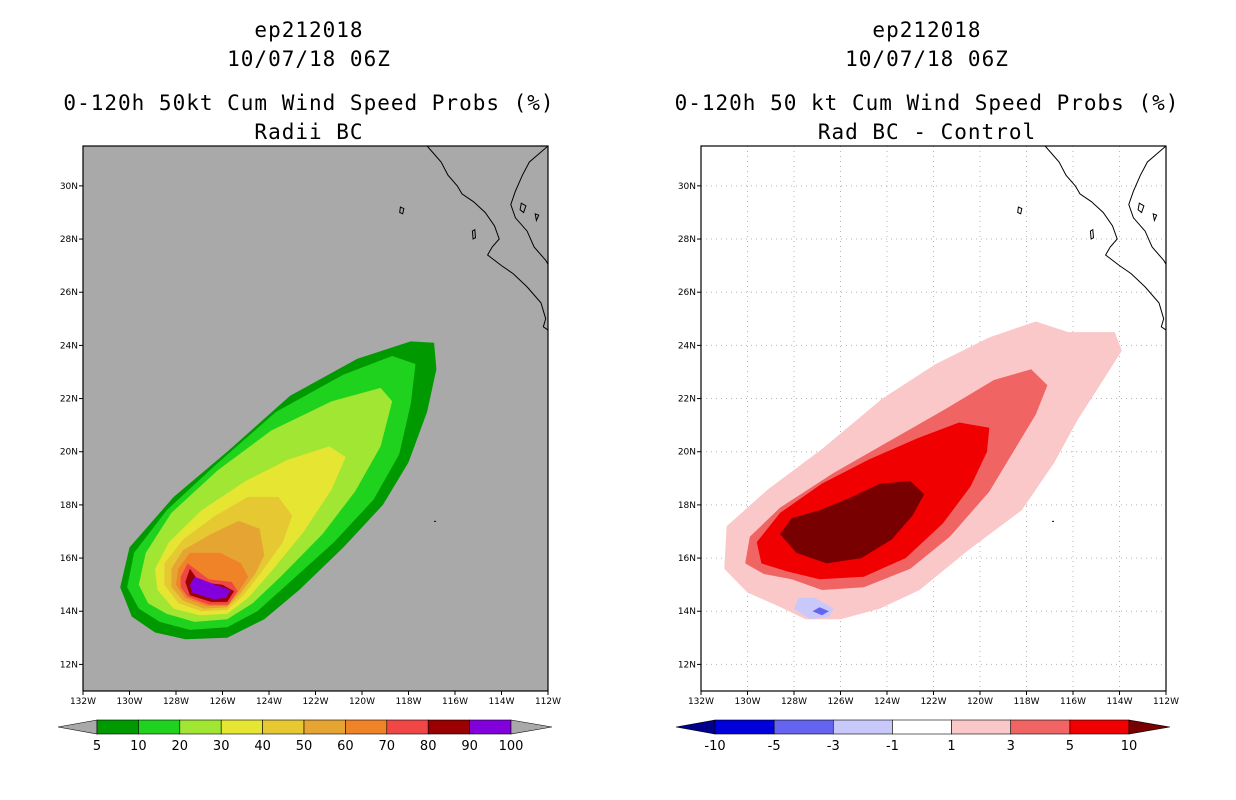 This screenshot has width=1236, height=800. I want to click on left-title-storm: ep212018, so click(309, 30).